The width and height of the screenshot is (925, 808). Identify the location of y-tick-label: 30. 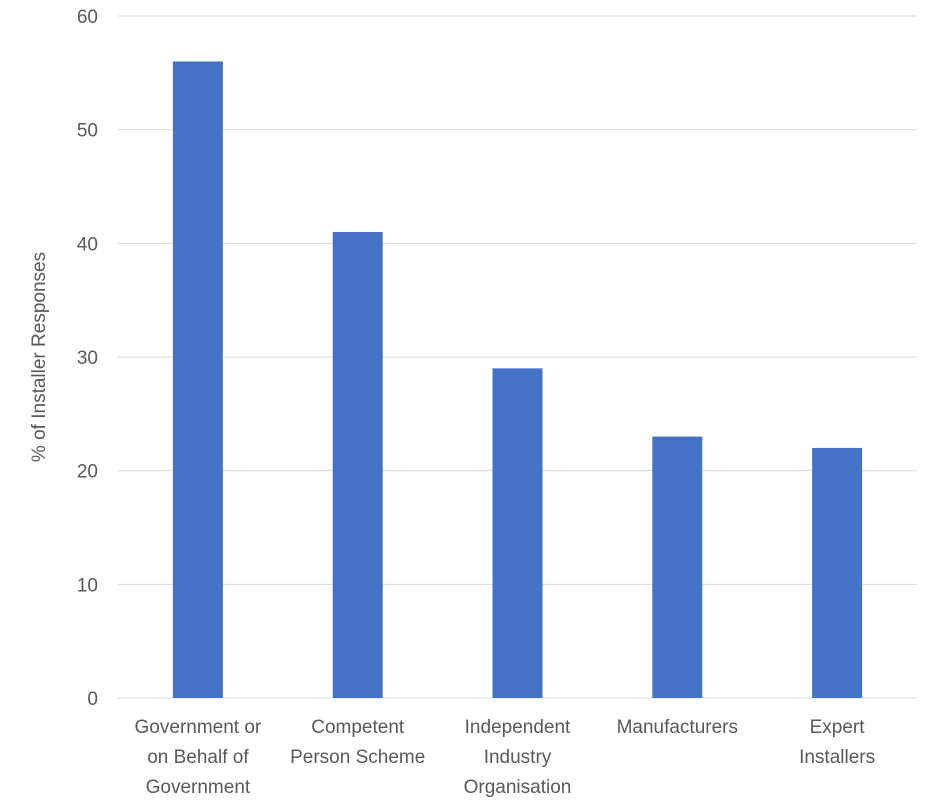
(87, 358).